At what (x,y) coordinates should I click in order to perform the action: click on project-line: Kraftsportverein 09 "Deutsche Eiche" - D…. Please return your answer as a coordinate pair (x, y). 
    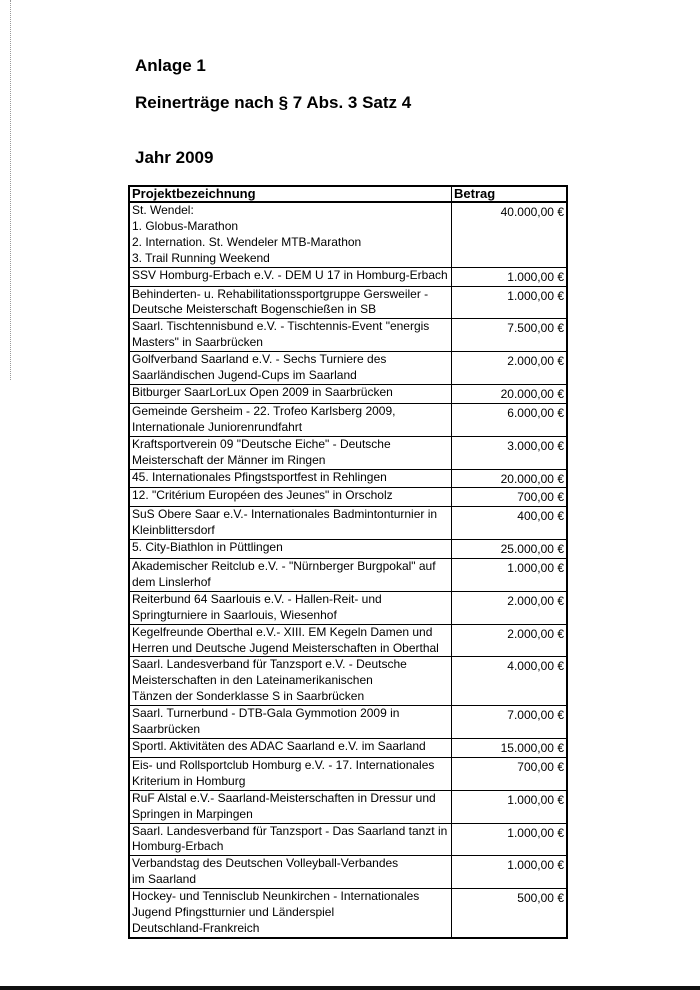
    Looking at the image, I should click on (261, 443).